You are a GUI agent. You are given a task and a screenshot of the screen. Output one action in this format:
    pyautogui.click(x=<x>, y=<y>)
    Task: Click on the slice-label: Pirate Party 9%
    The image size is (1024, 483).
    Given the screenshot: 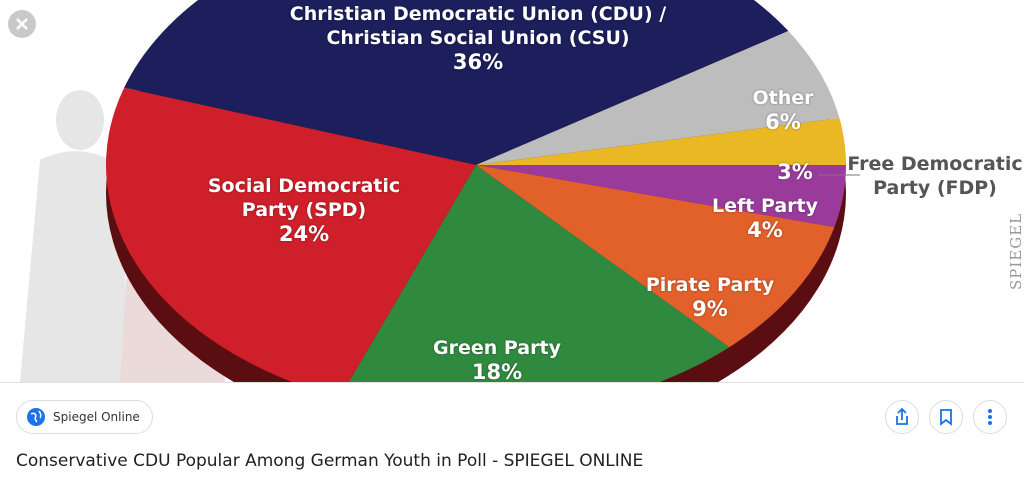 What is the action you would take?
    pyautogui.click(x=710, y=297)
    